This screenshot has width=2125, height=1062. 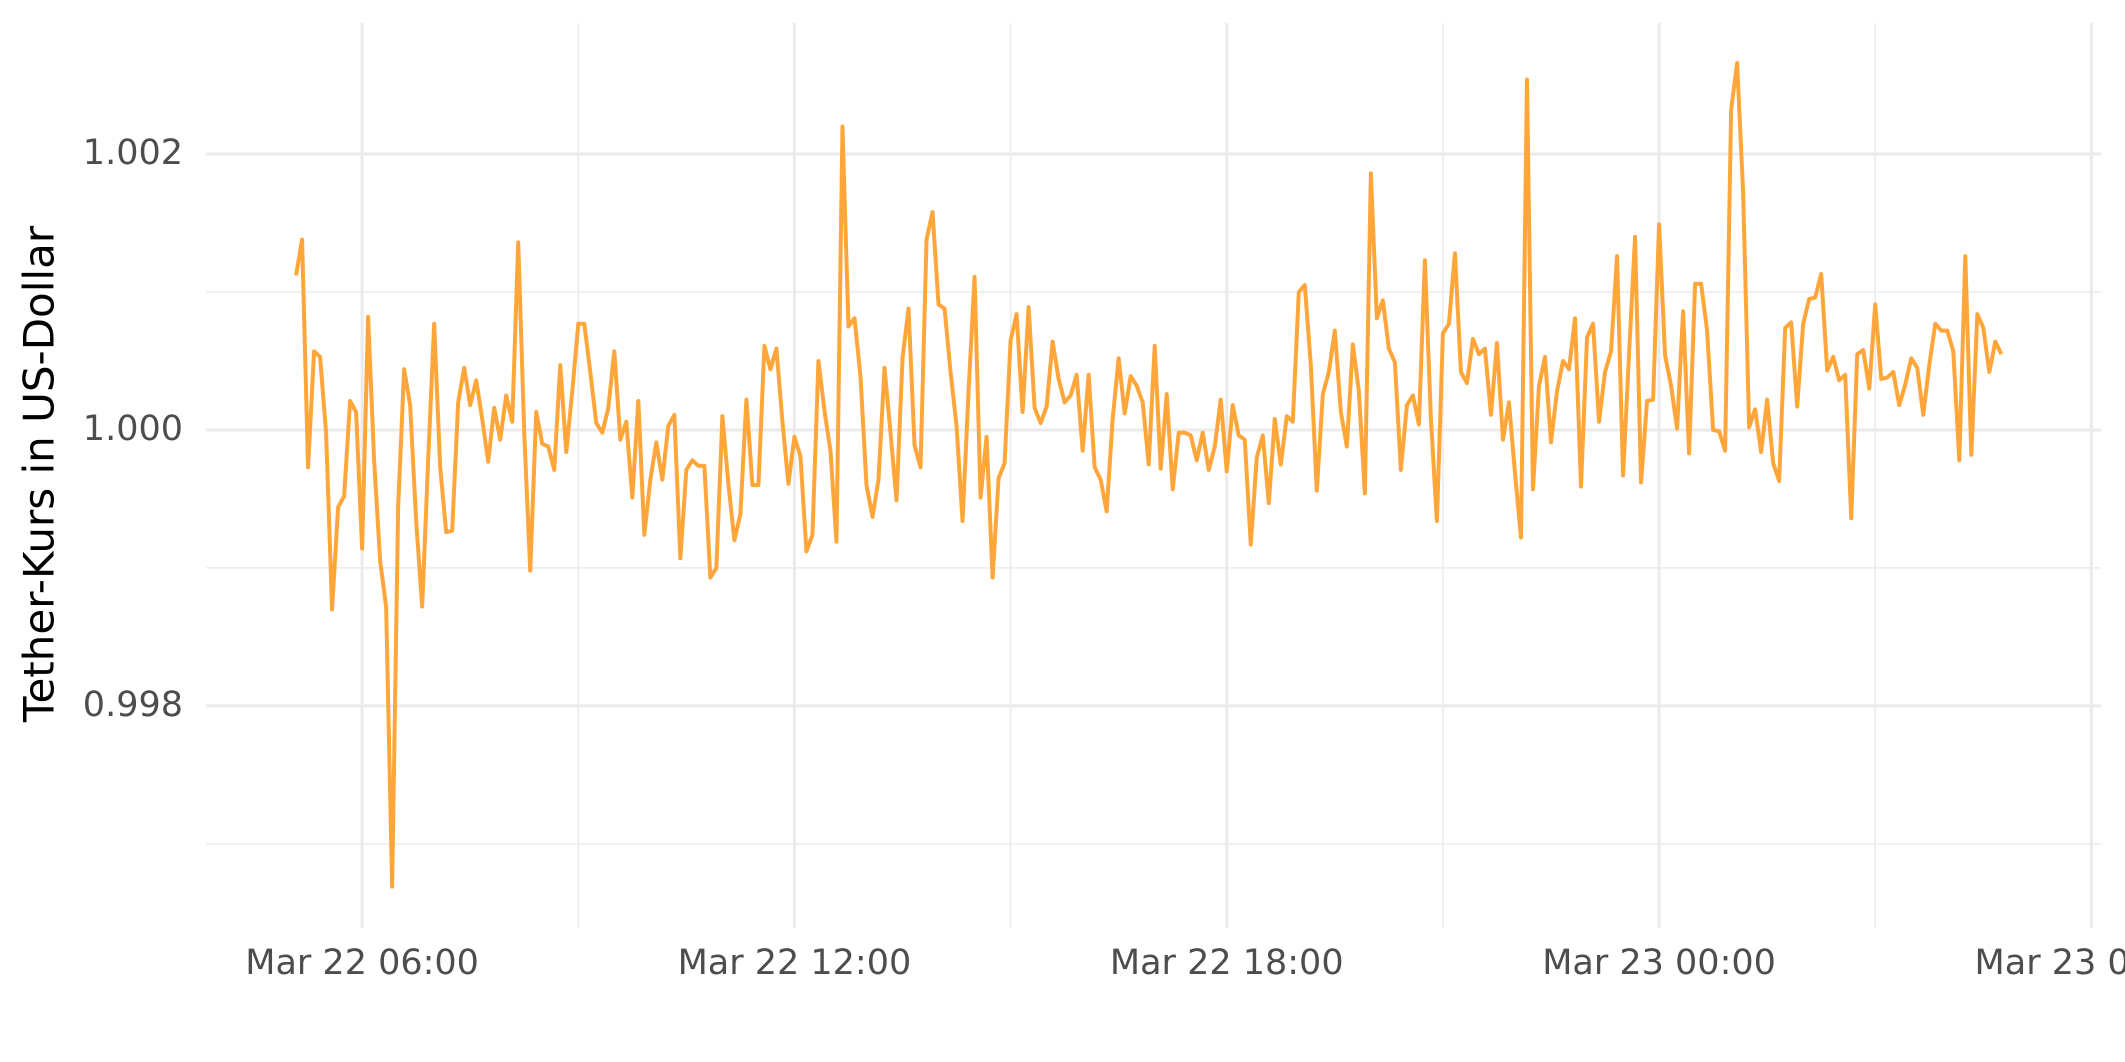 What do you see at coordinates (1659, 963) in the screenshot?
I see `x-tick-label: Mar 23 00:00` at bounding box center [1659, 963].